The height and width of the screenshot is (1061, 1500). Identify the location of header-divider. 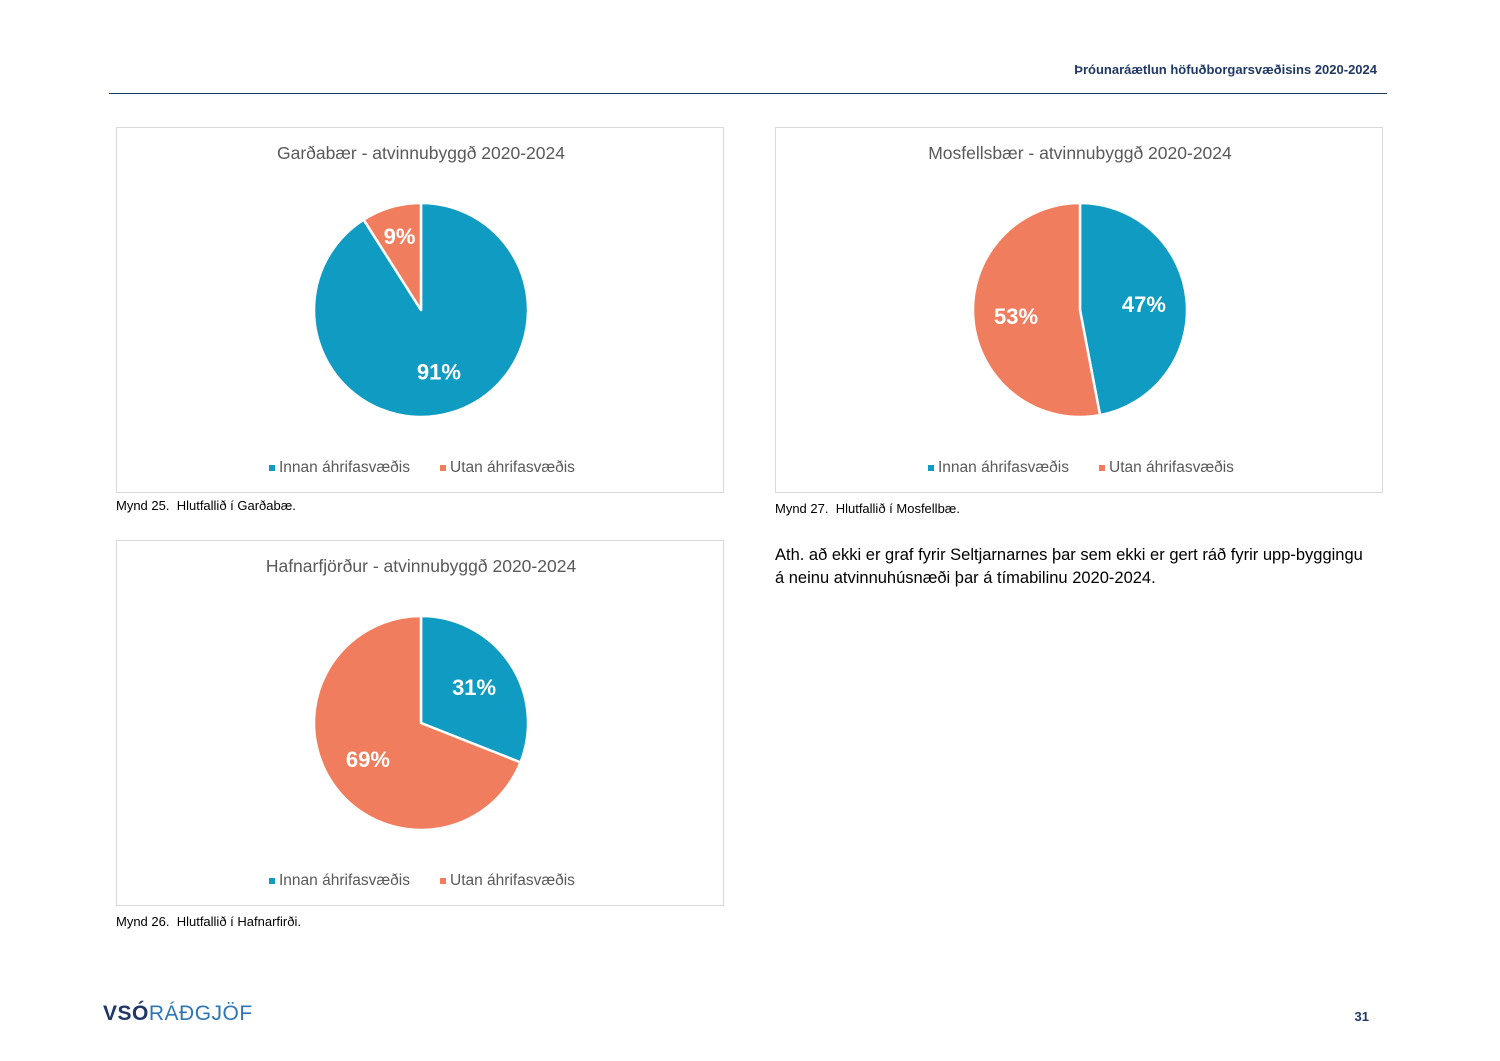
(748, 93).